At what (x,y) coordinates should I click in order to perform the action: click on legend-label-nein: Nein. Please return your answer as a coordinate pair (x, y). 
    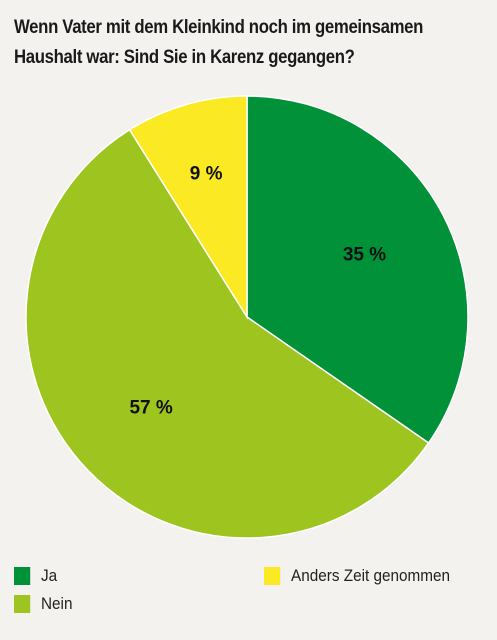
    Looking at the image, I should click on (57, 603).